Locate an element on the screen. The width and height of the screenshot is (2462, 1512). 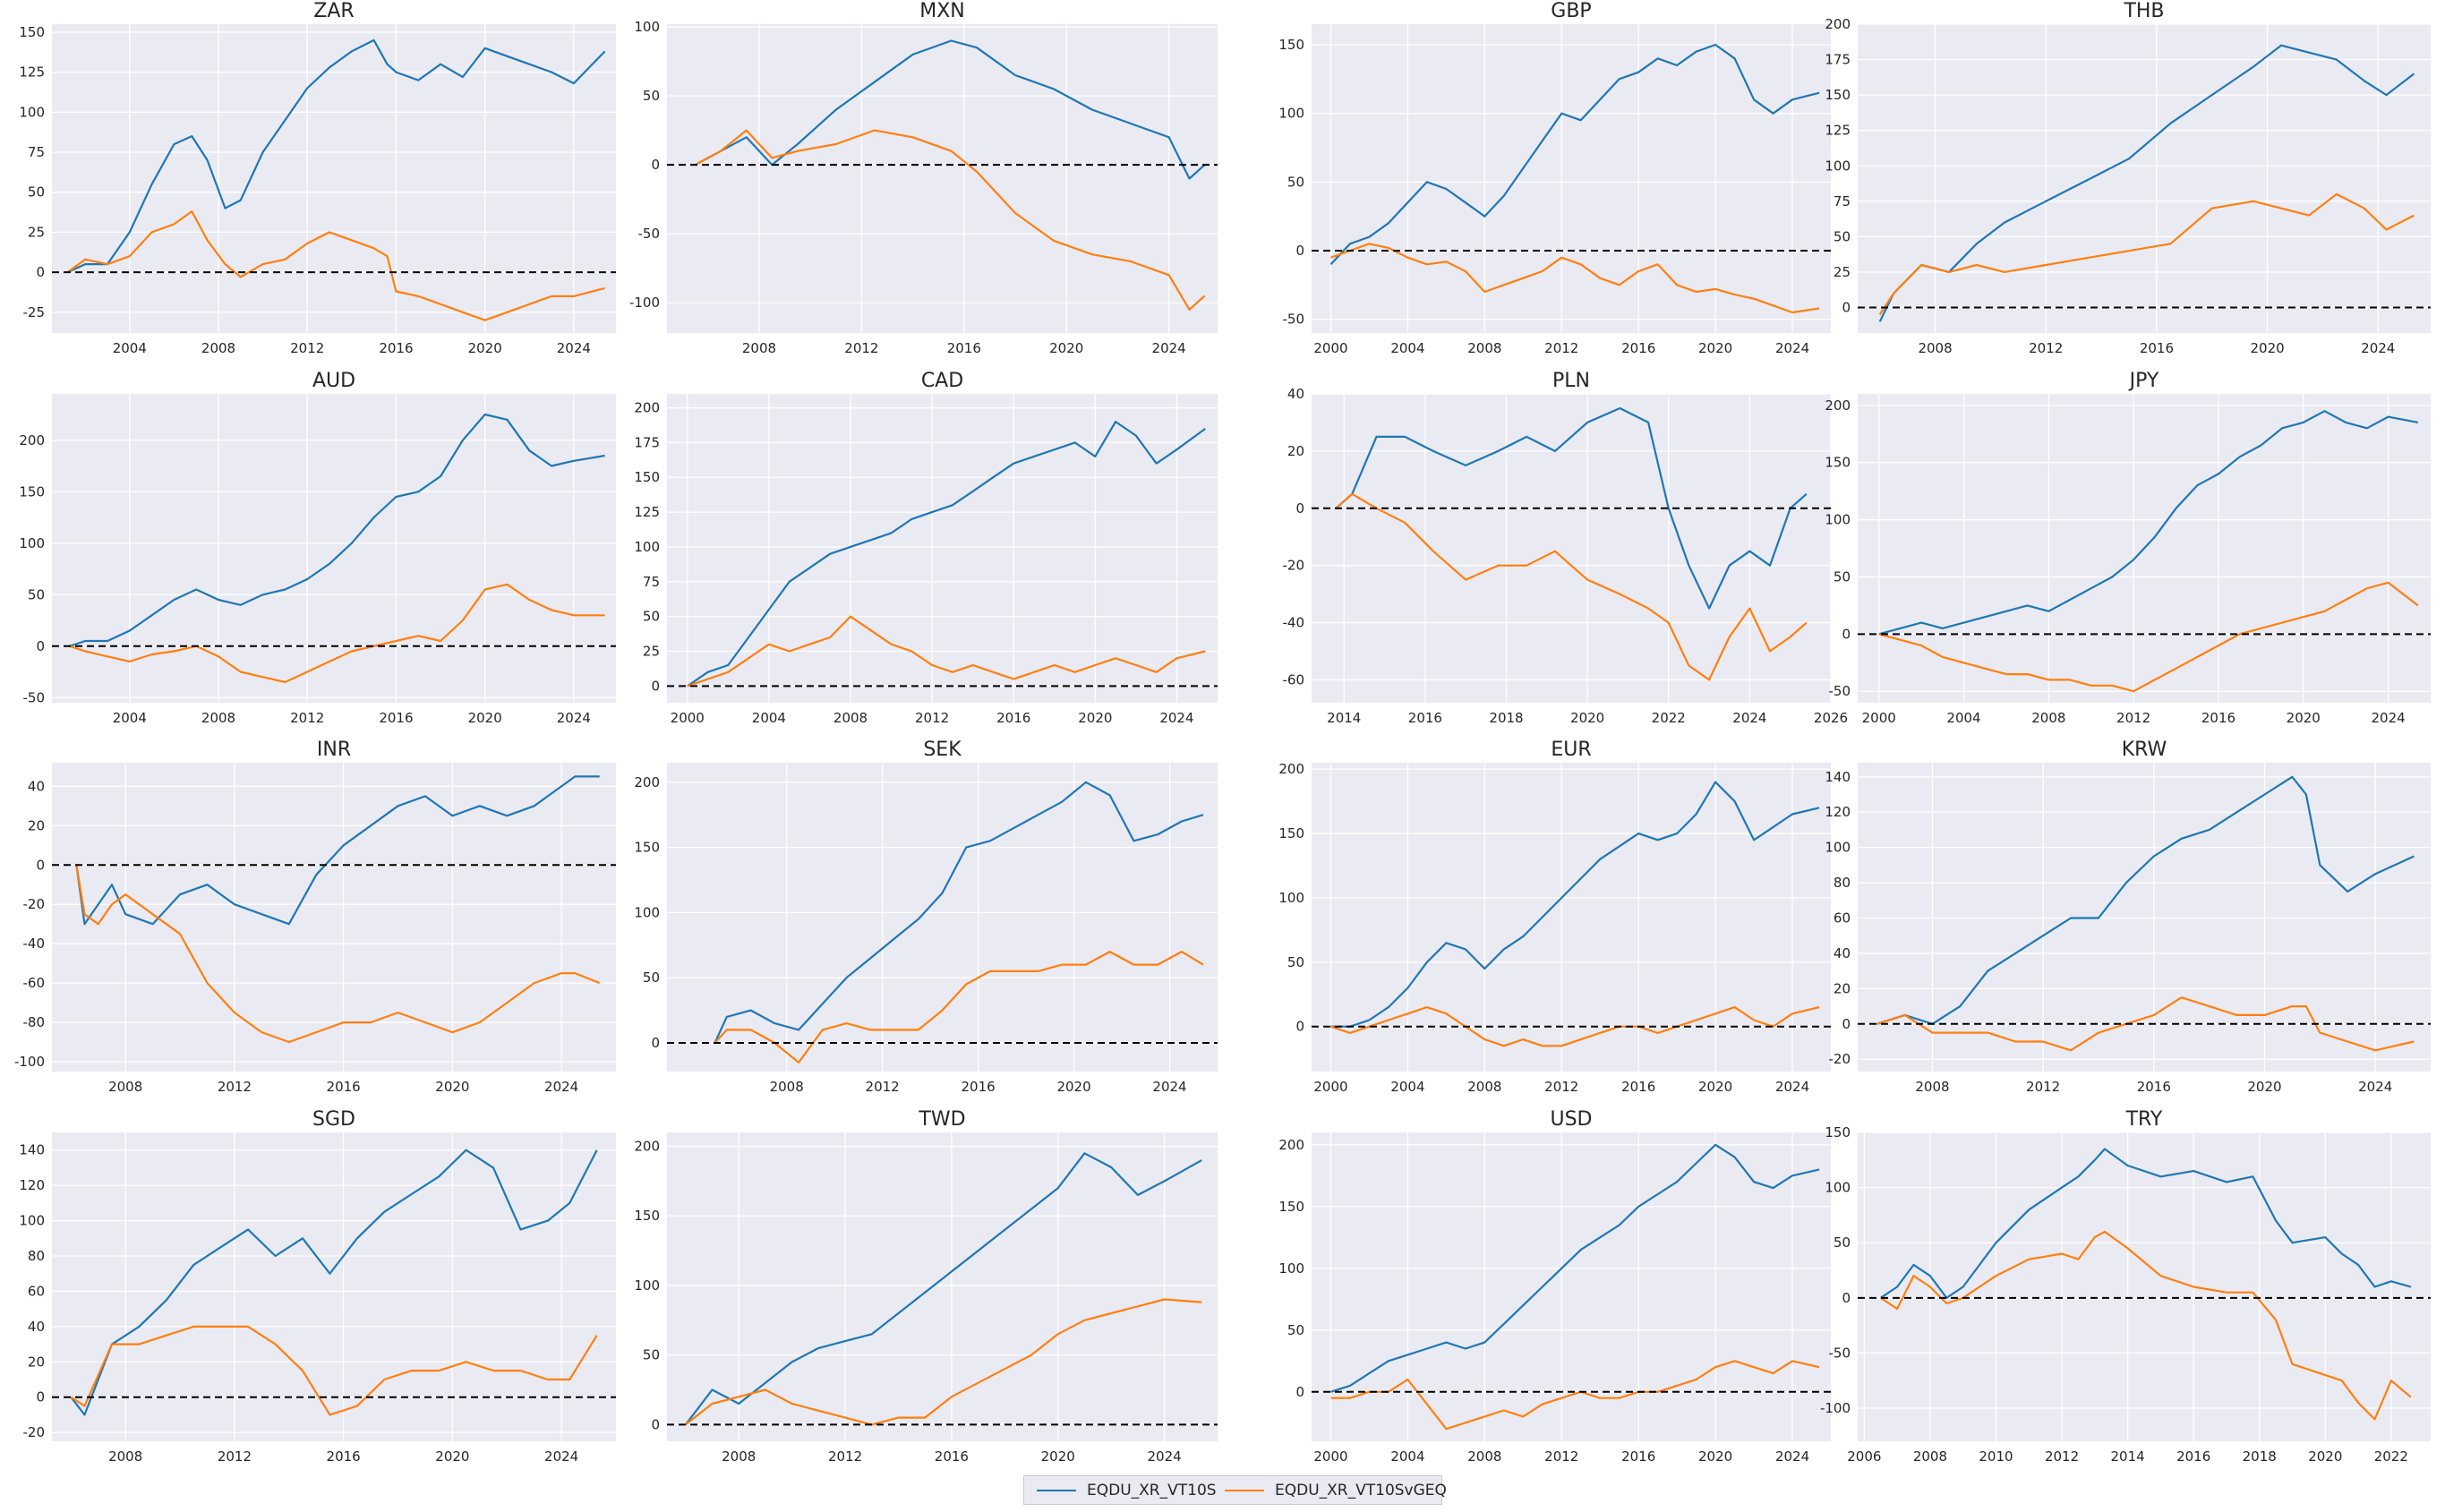
panel-title: THB is located at coordinates (2143, 11).